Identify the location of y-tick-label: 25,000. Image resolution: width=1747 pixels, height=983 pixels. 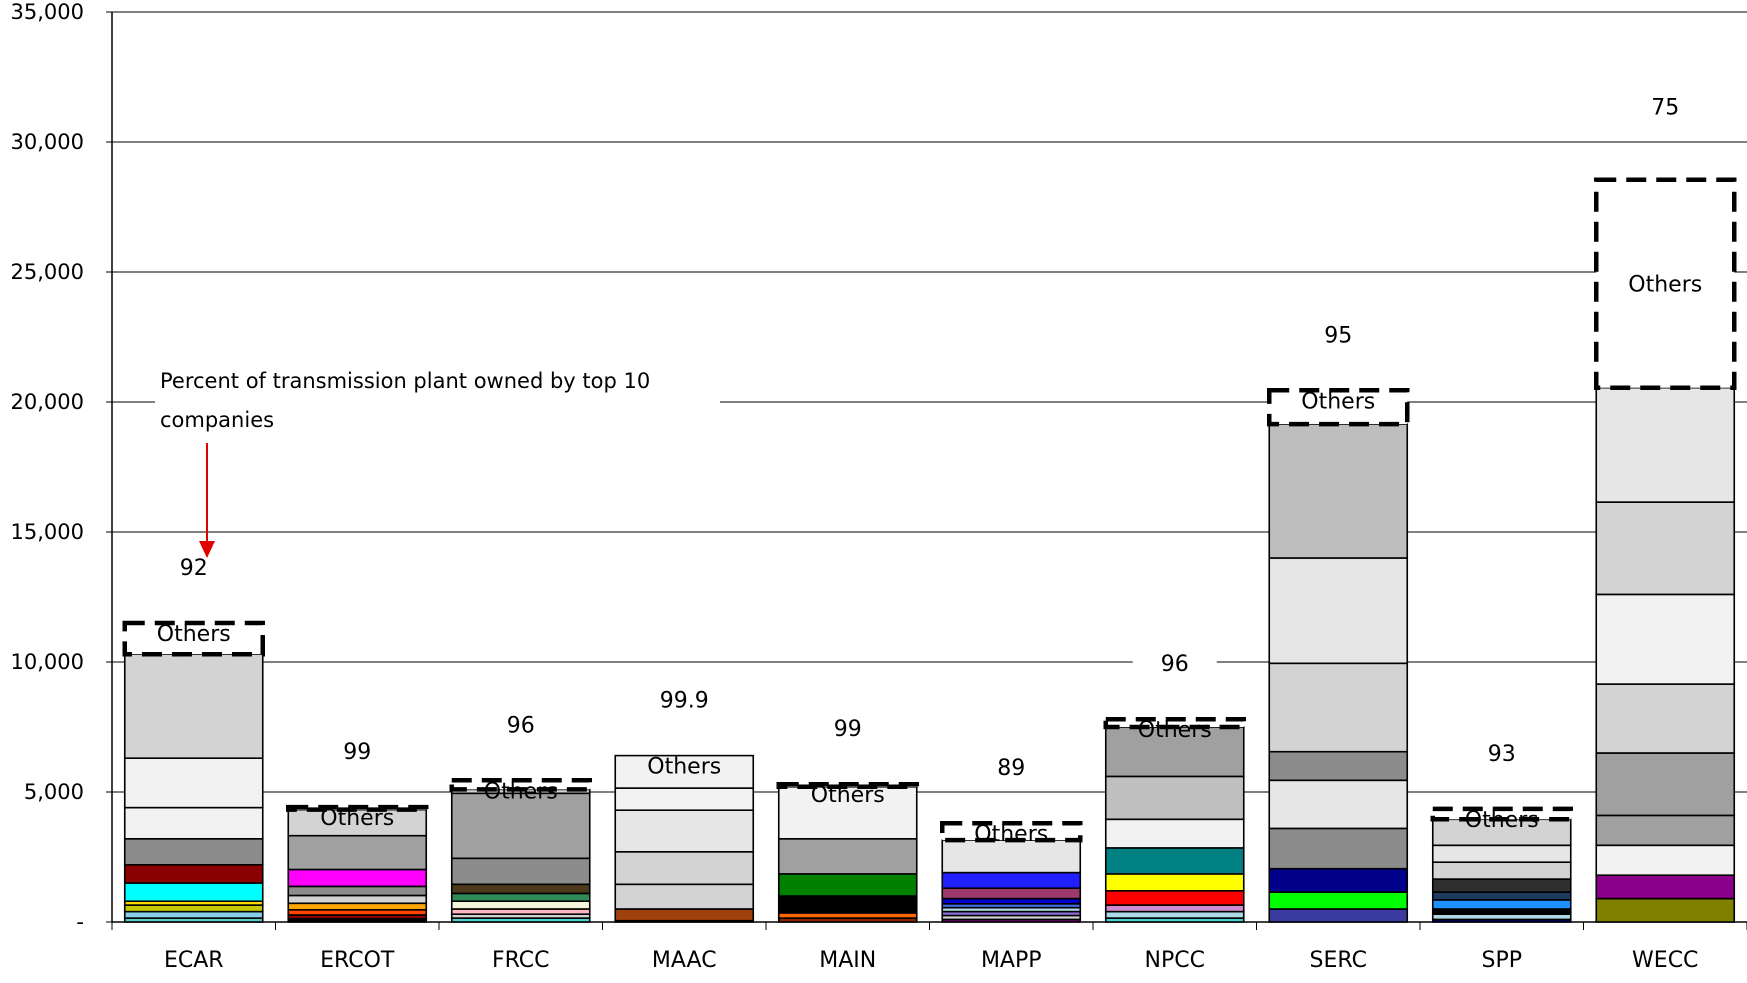
(47, 272).